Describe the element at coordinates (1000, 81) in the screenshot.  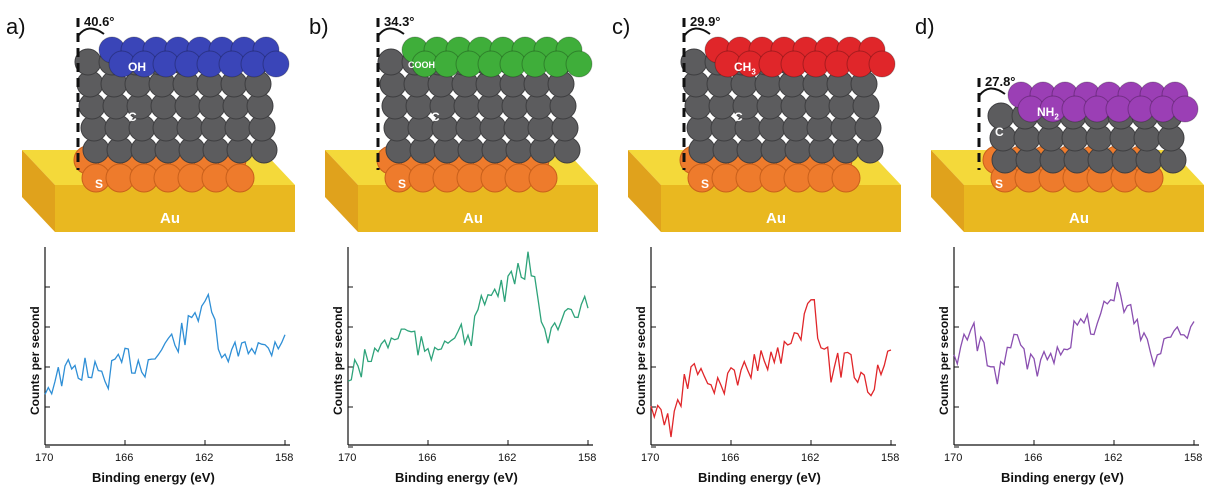
I see `tilt-angle-label: 27.8°` at that location.